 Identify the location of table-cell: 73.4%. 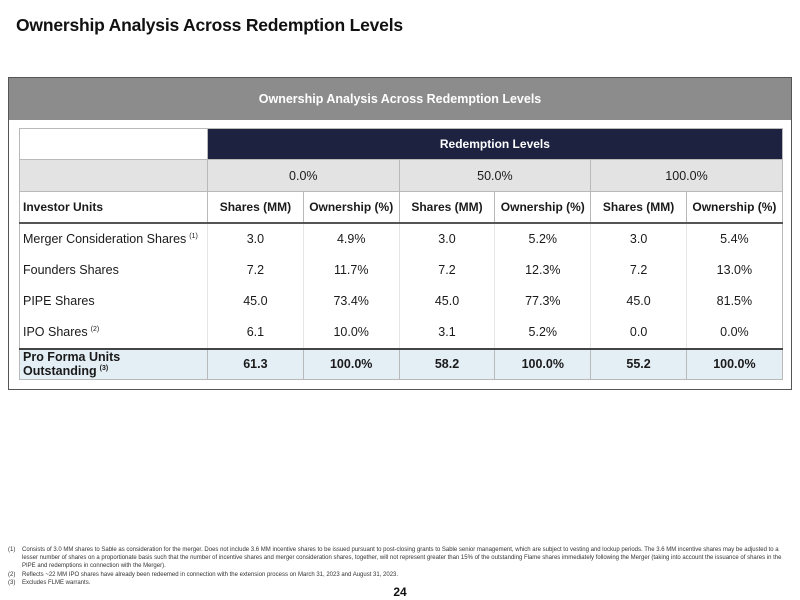
(351, 301).